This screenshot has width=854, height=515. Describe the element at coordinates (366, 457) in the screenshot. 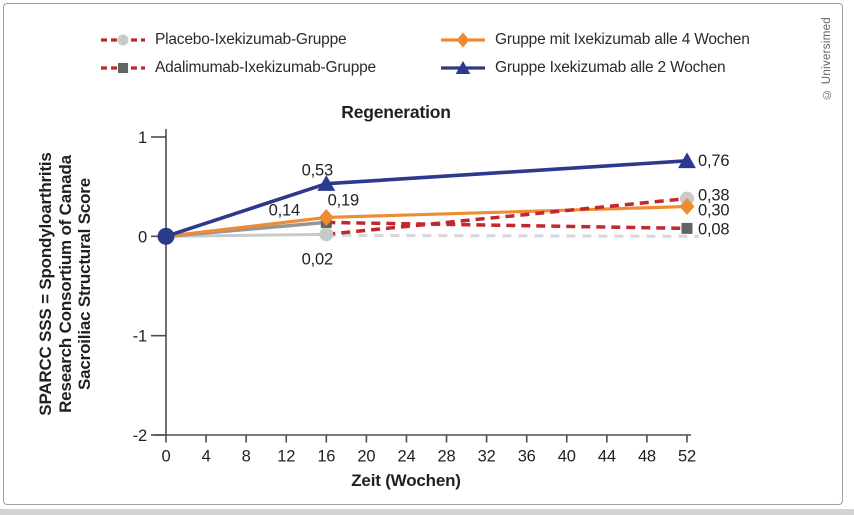

I see `x-tick-label: 20` at that location.